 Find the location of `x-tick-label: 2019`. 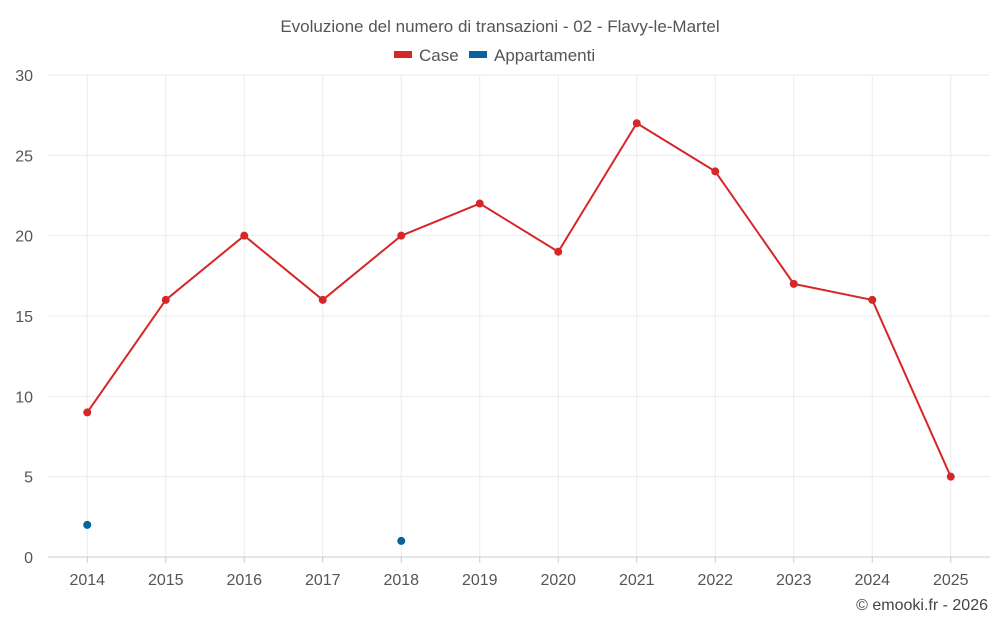

x-tick-label: 2019 is located at coordinates (480, 580).